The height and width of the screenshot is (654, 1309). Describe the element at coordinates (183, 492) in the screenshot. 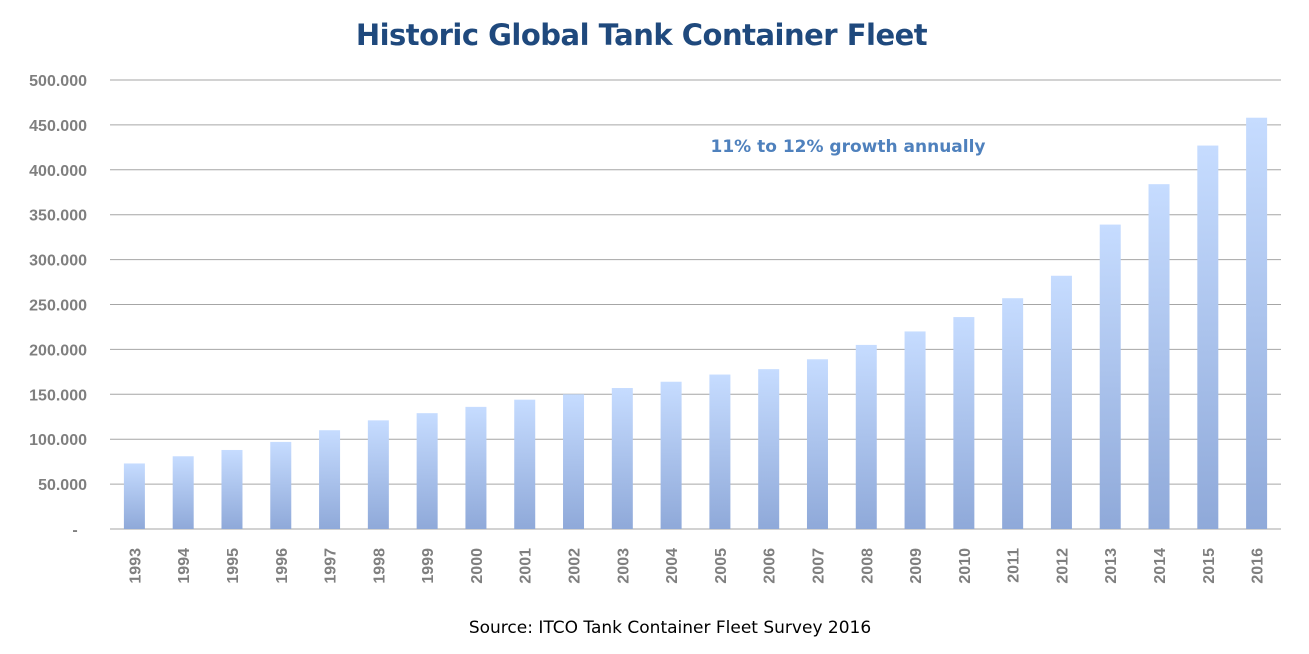

I see `bar-1994` at that location.